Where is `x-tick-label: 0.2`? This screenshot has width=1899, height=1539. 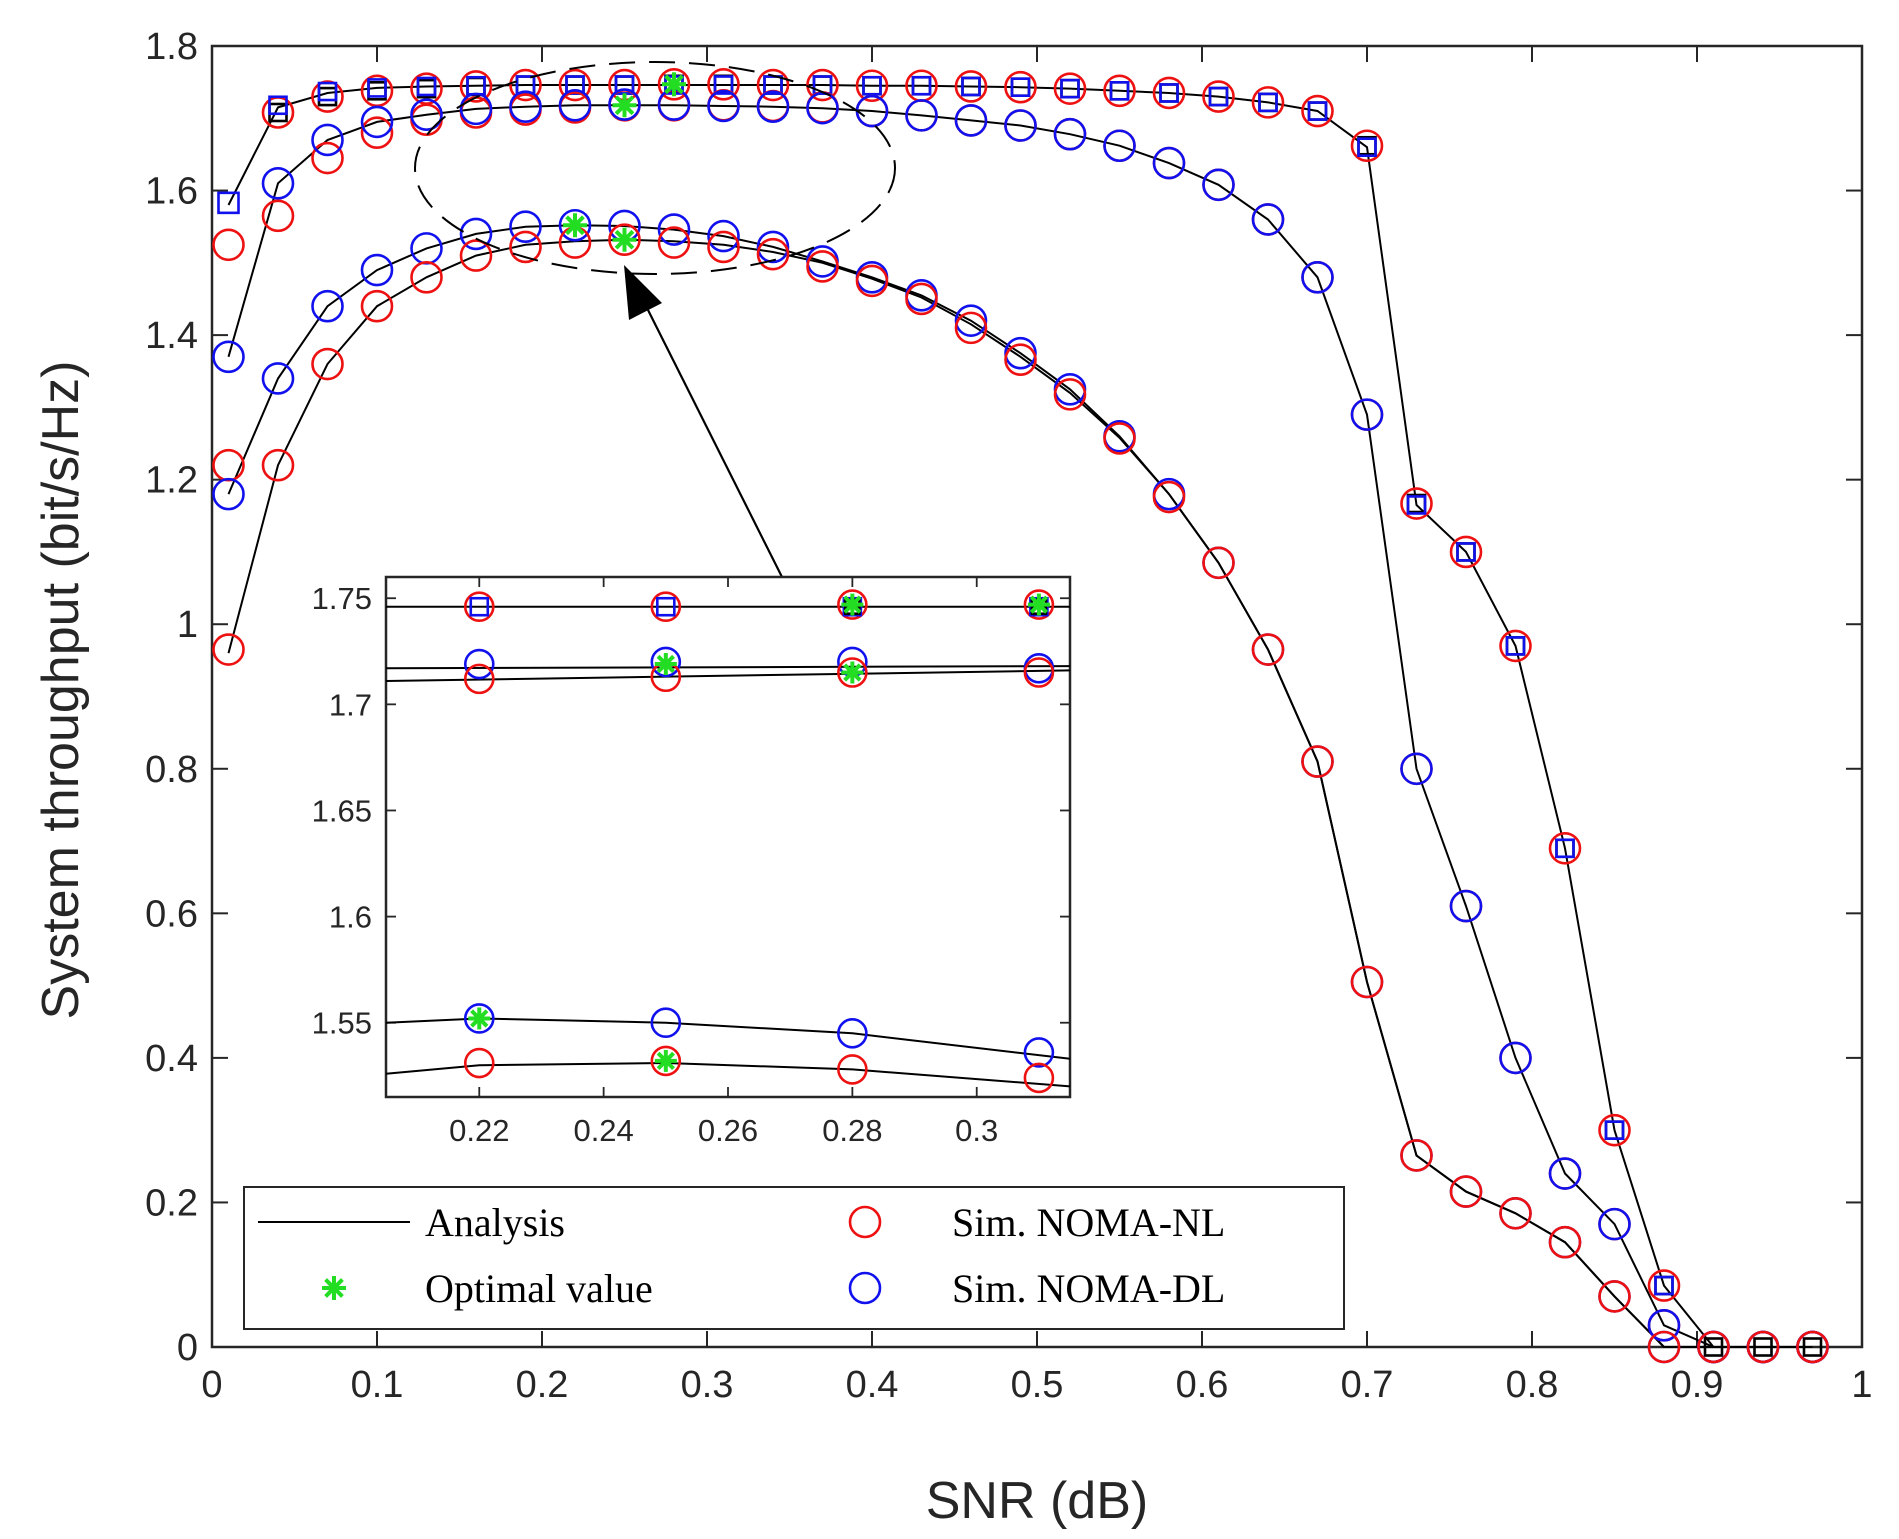
x-tick-label: 0.2 is located at coordinates (542, 1385).